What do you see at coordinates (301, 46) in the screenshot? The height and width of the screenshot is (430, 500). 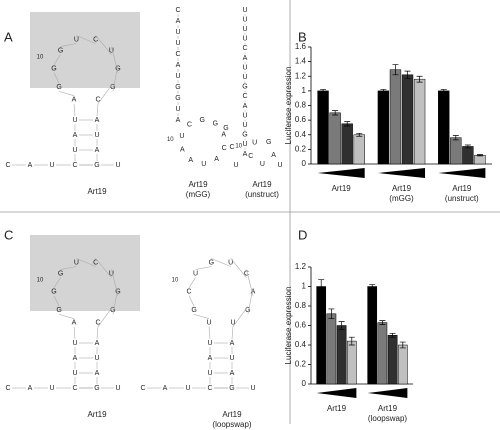 I see `y-tick-label: 1.6` at bounding box center [301, 46].